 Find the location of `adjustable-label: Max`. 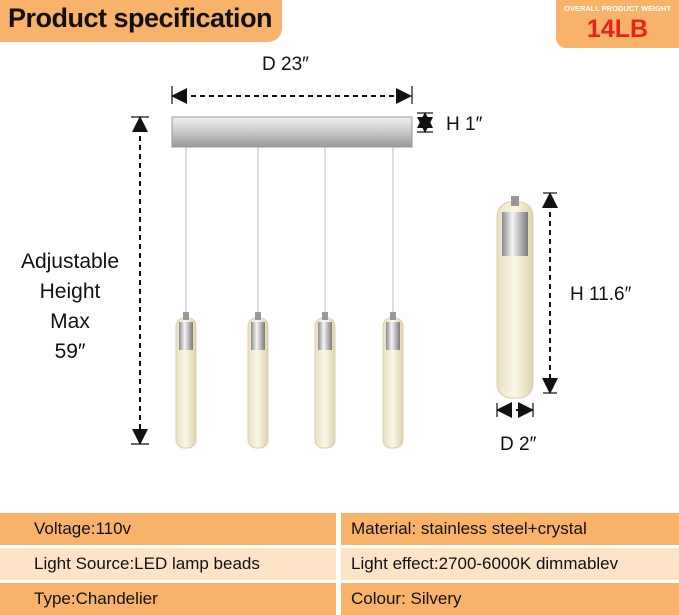

adjustable-label: Max is located at coordinates (70, 321).